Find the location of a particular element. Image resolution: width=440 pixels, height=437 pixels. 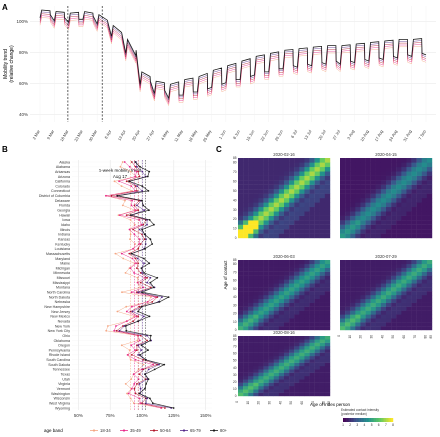

heatmap-x-tick: 20 is located at coordinates (259, 403).